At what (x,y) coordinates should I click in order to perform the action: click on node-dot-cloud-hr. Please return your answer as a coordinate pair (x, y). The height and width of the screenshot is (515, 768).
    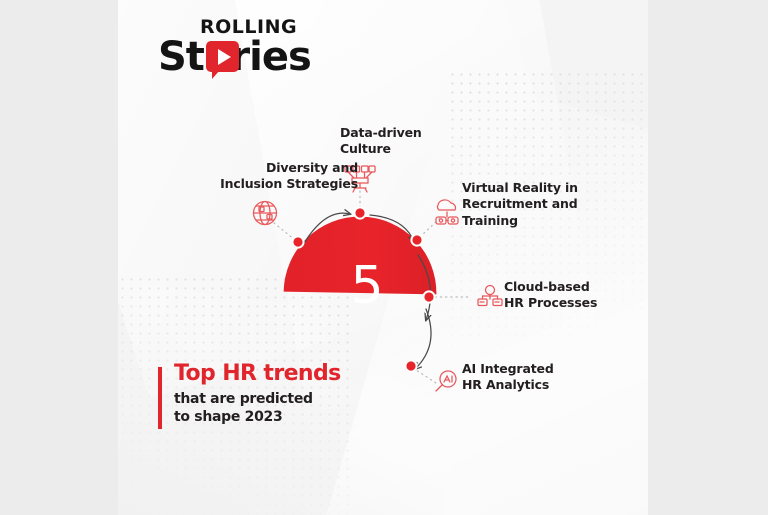
    Looking at the image, I should click on (429, 297).